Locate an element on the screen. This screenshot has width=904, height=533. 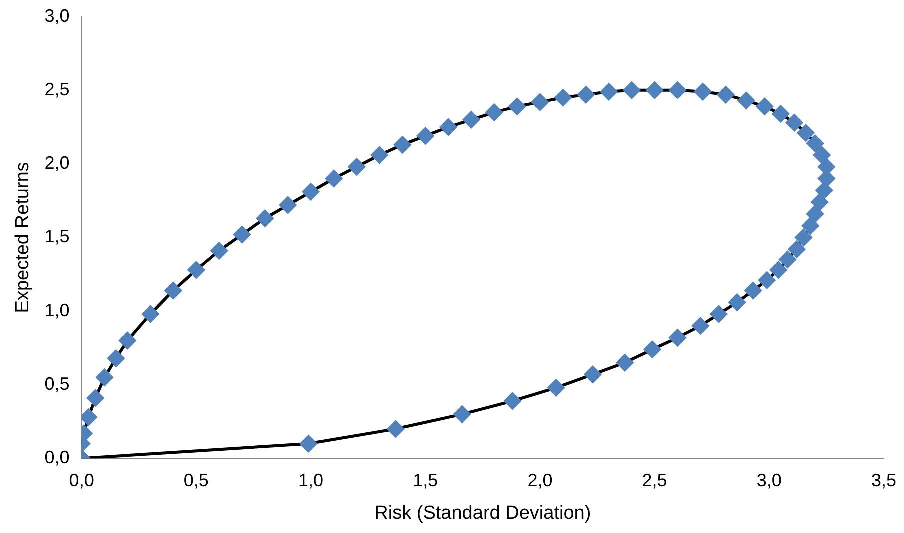
x-tick-label: 3,5 is located at coordinates (884, 480).